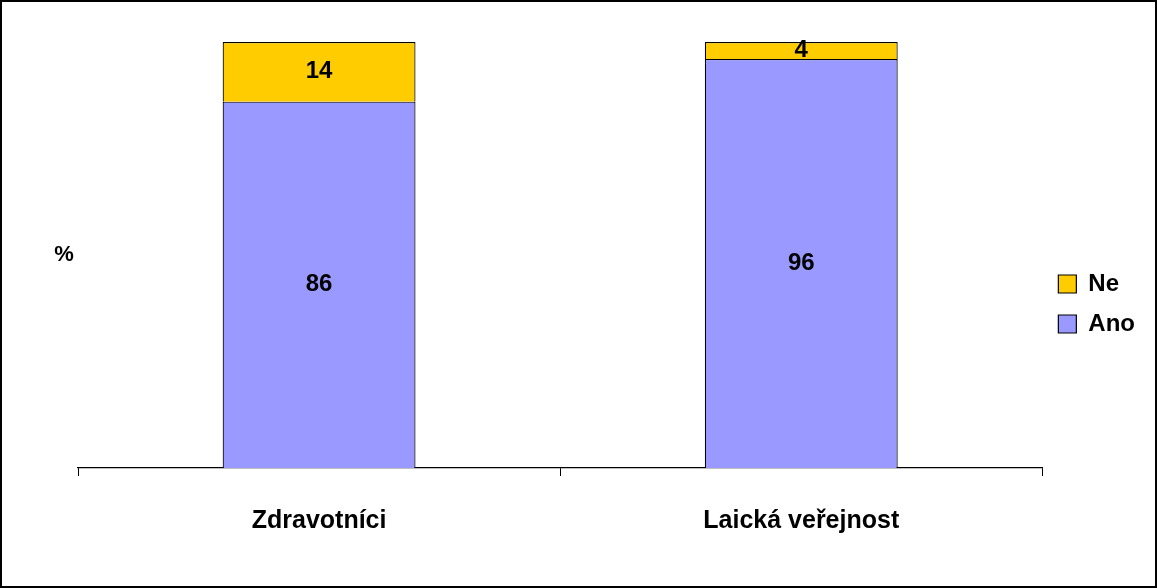 The height and width of the screenshot is (588, 1157). I want to click on data-label: 14, so click(319, 70).